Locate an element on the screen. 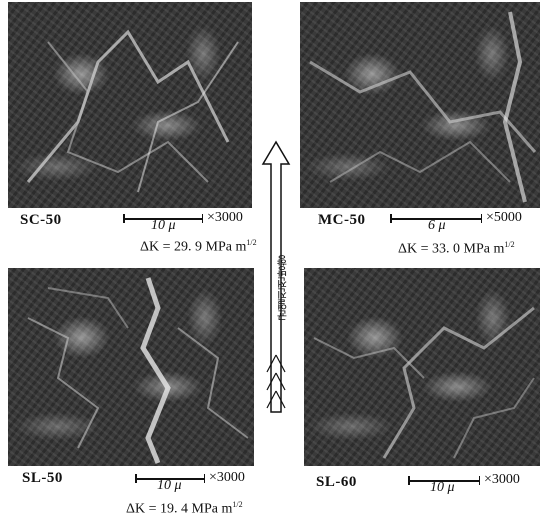 Image resolution: width=548 pixels, height=521 pixels. delta-k-sl50: ΔK = 19. 4 MPa m1/2 is located at coordinates (184, 509).